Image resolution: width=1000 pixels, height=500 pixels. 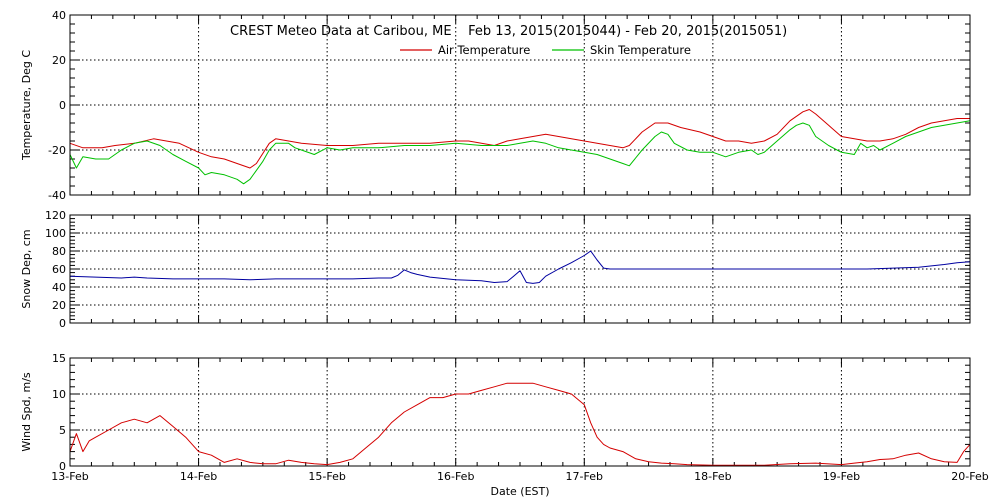 I want to click on snow-depth-y-tick-label: 0, so click(x=62, y=323).